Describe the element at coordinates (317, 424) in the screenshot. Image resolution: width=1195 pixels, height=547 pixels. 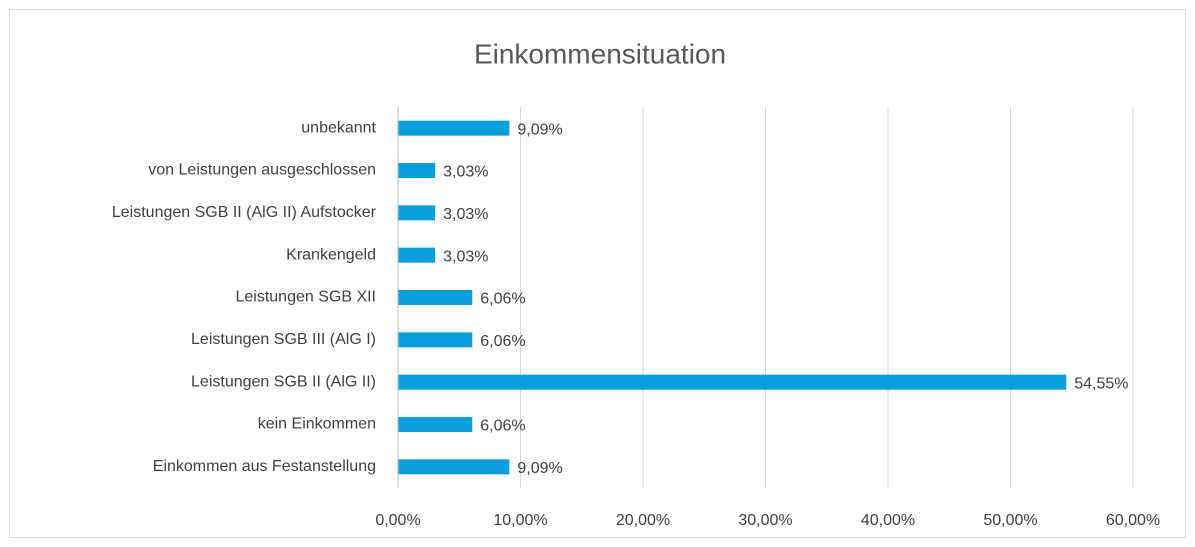
I see `category-label: kein Einkommen` at that location.